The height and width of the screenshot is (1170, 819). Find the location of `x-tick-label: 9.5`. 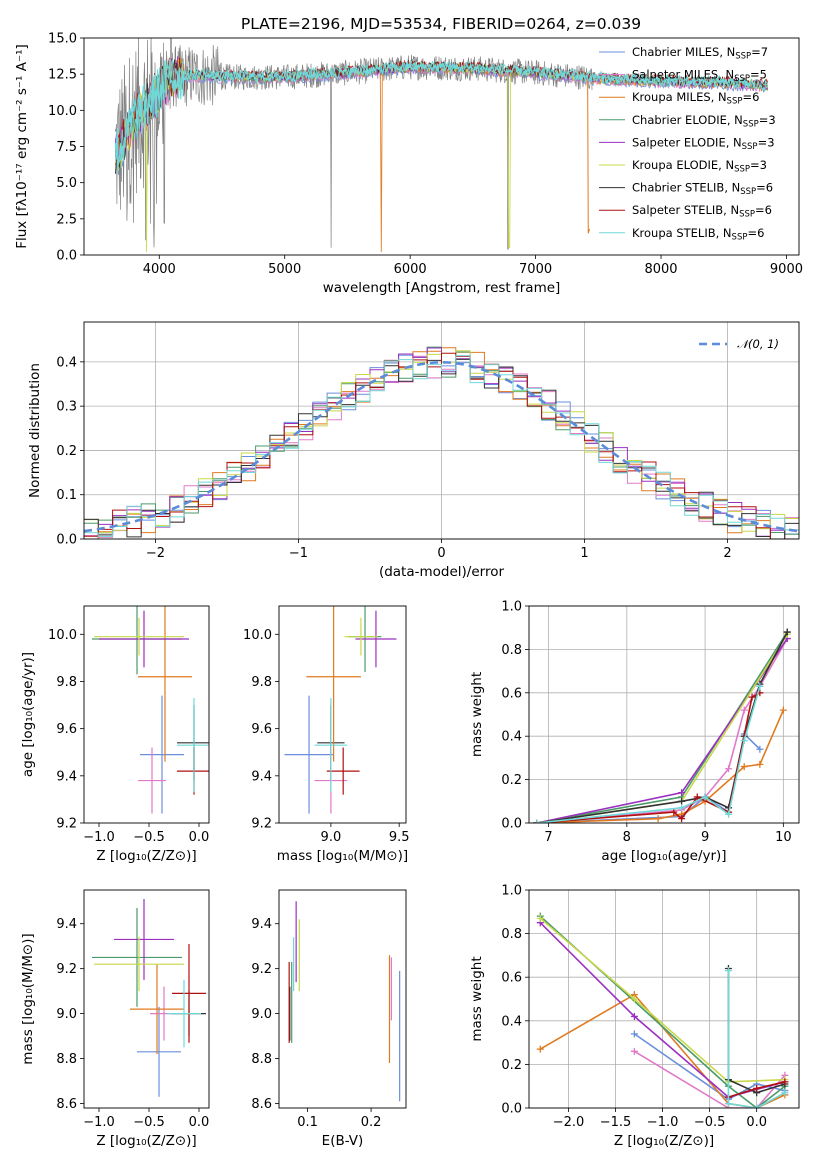

x-tick-label: 9.5 is located at coordinates (399, 837).